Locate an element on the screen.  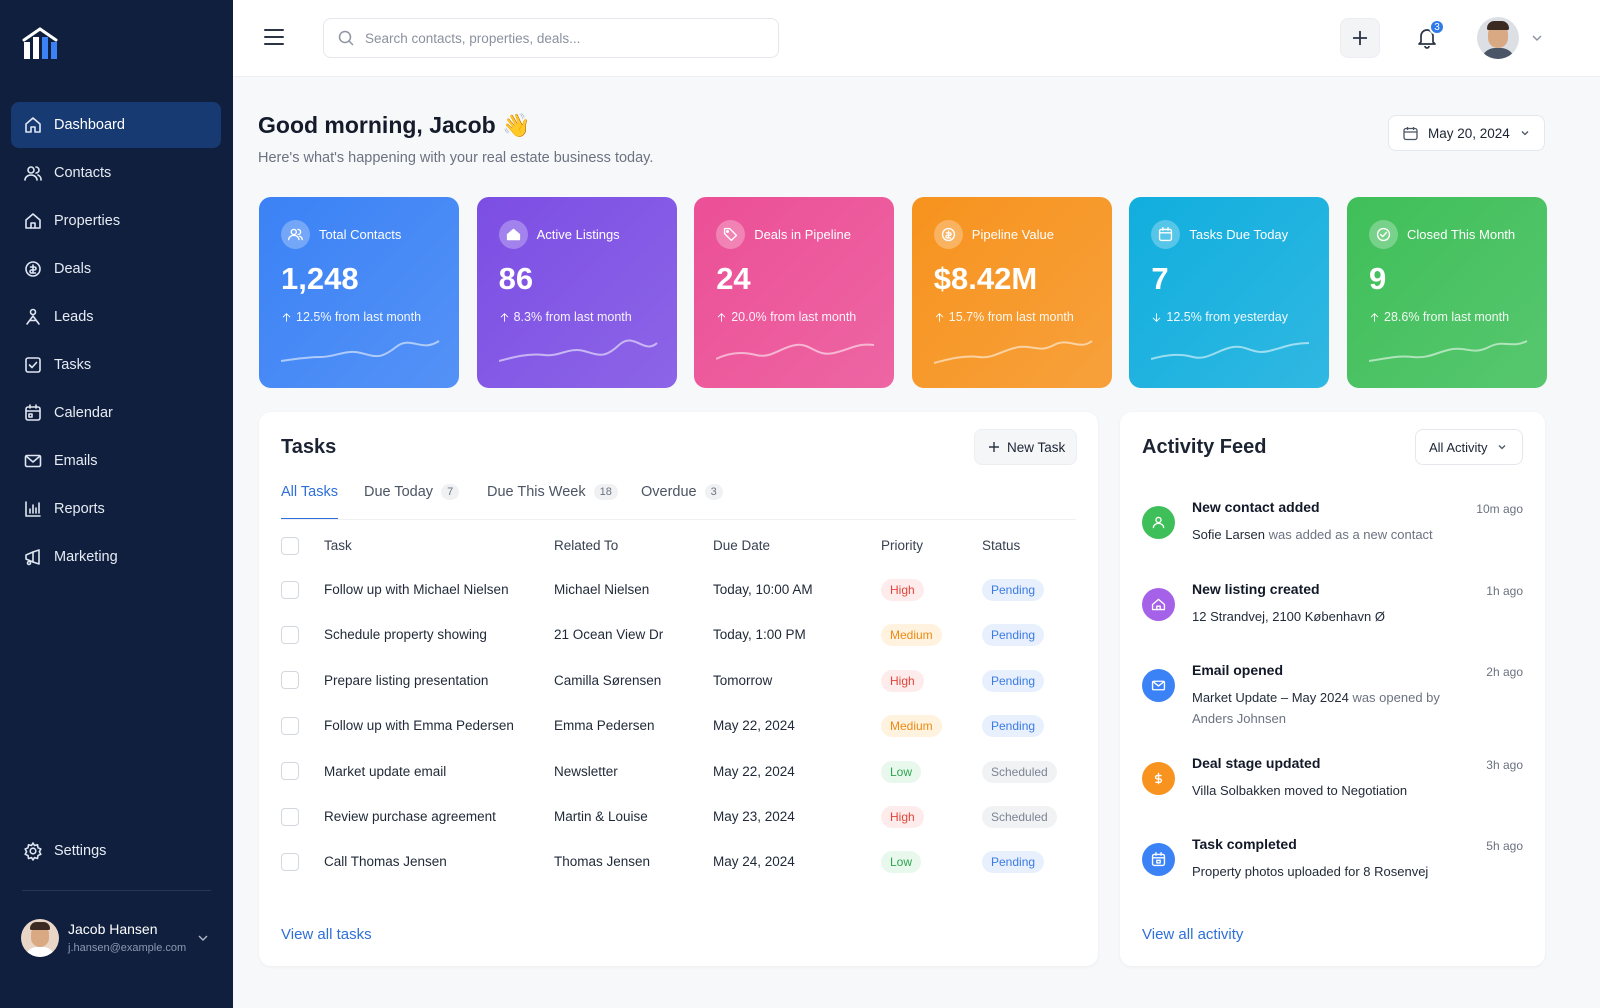
settings-label: Settings is located at coordinates (80, 851).